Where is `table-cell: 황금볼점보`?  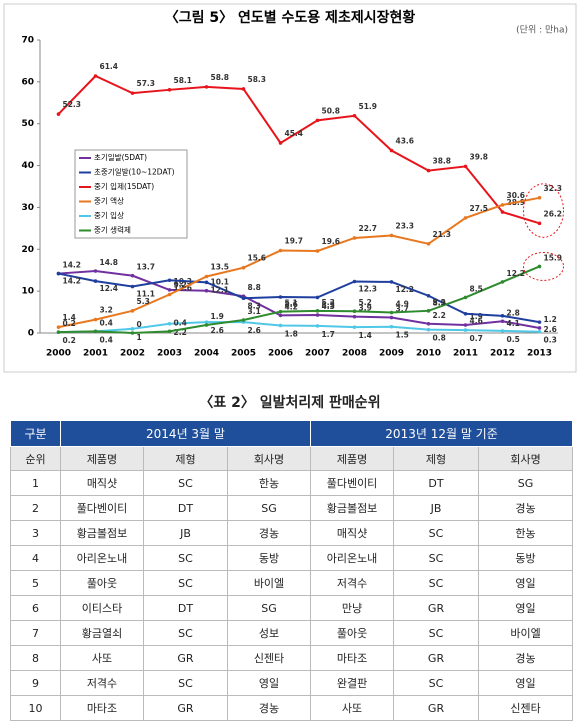
table-cell: 황금볼점보 is located at coordinates (352, 508).